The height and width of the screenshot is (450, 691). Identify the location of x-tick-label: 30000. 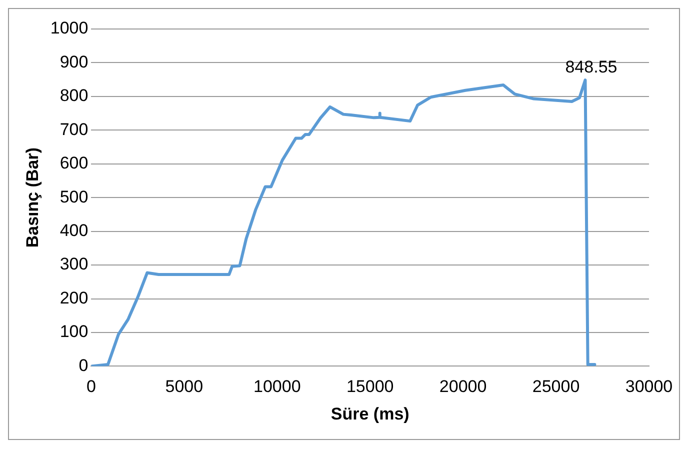
(649, 386).